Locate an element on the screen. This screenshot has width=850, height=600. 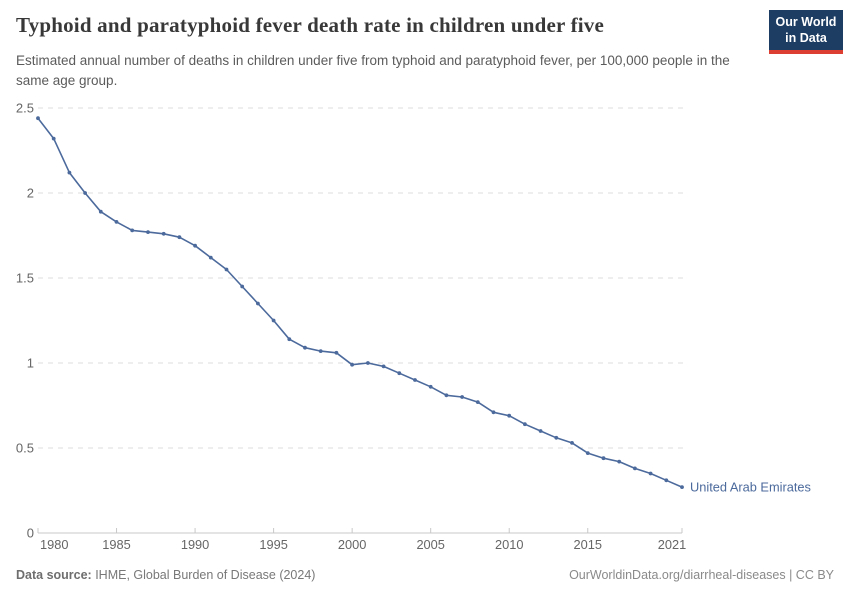
x-tick-label: 2005 is located at coordinates (430, 544).